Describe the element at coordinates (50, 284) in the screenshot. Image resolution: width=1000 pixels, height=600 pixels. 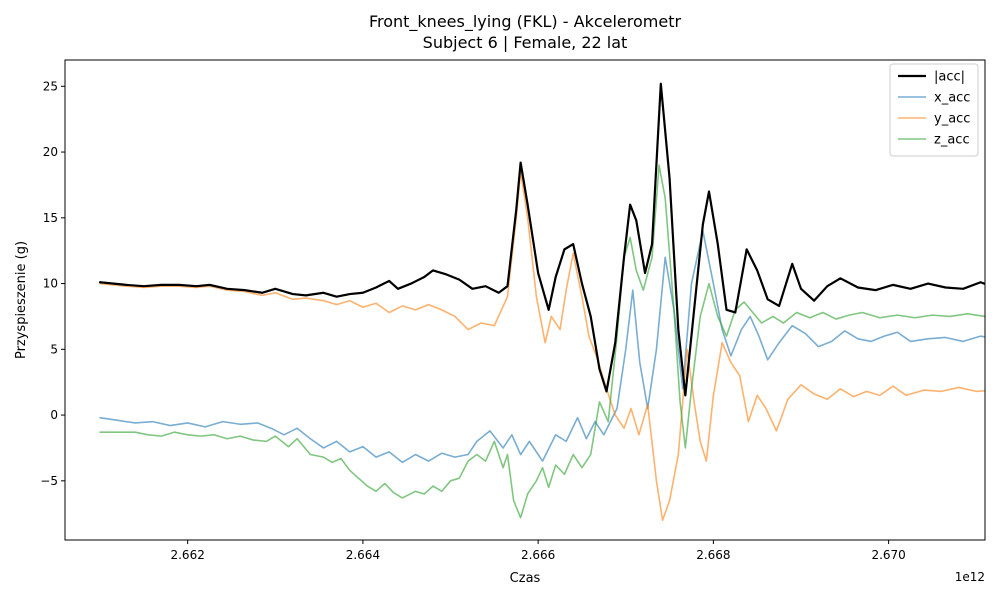
I see `y-tick-label: 10` at that location.